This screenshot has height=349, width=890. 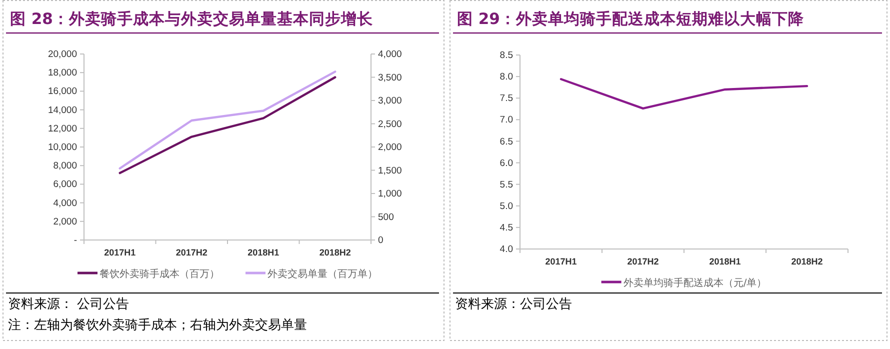 I want to click on y2-tick-label: 4,000, so click(x=390, y=54).